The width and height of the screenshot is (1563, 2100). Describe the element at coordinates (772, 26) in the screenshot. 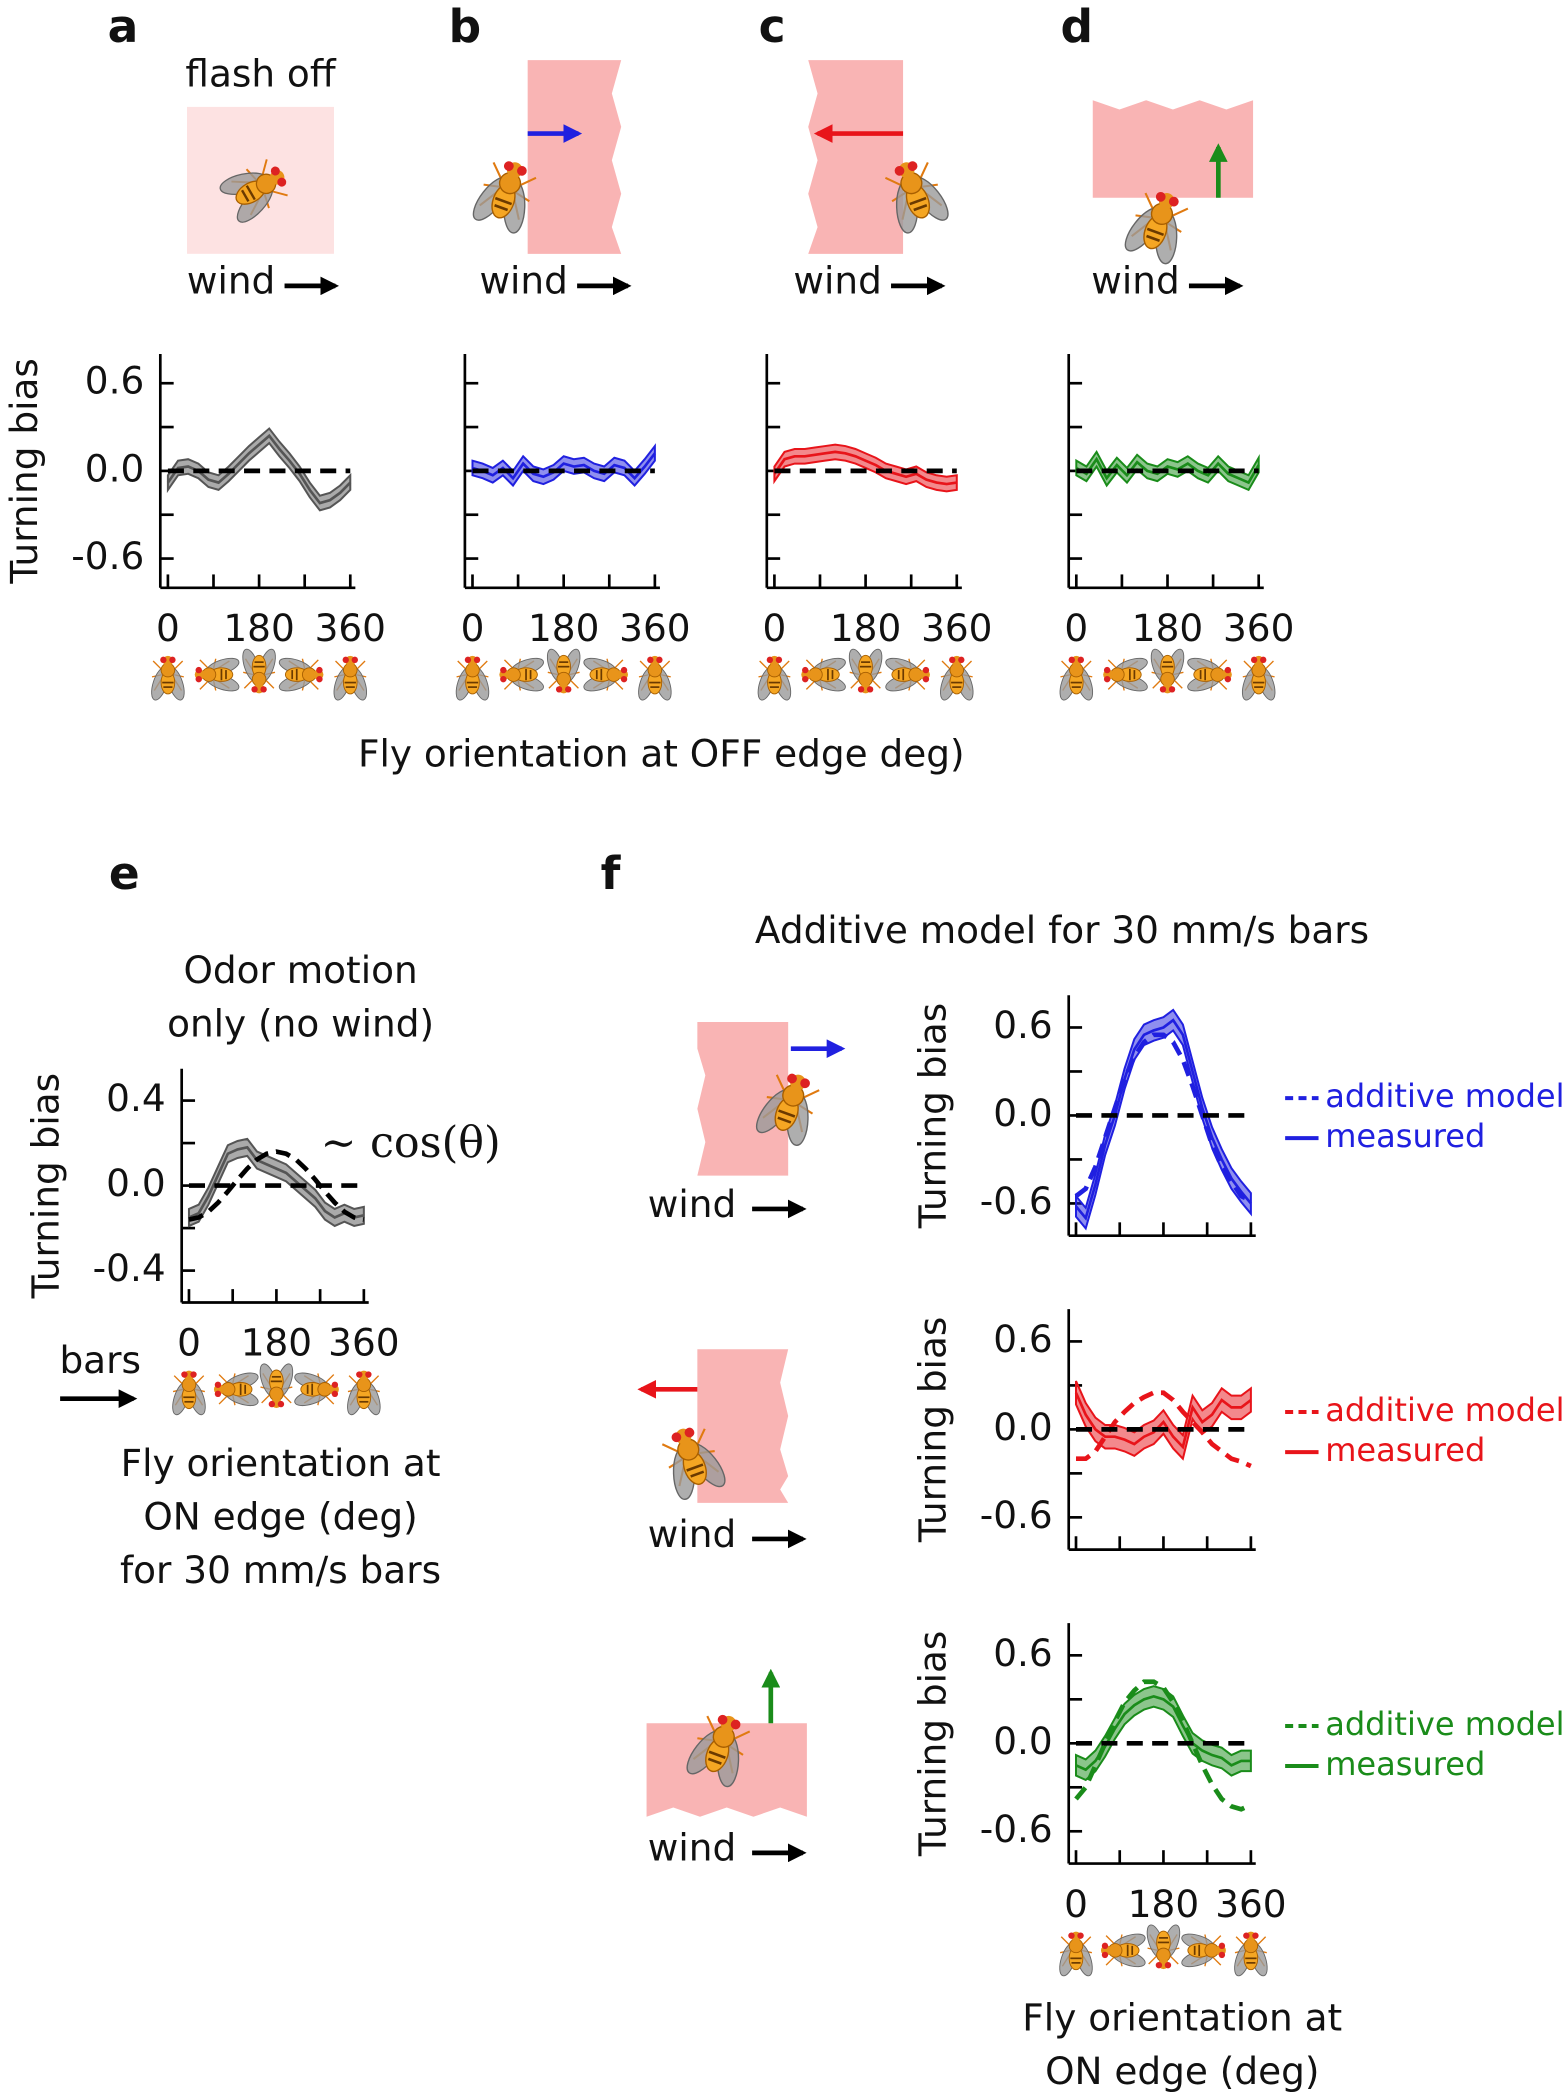

I see `panel-letter: c` at that location.